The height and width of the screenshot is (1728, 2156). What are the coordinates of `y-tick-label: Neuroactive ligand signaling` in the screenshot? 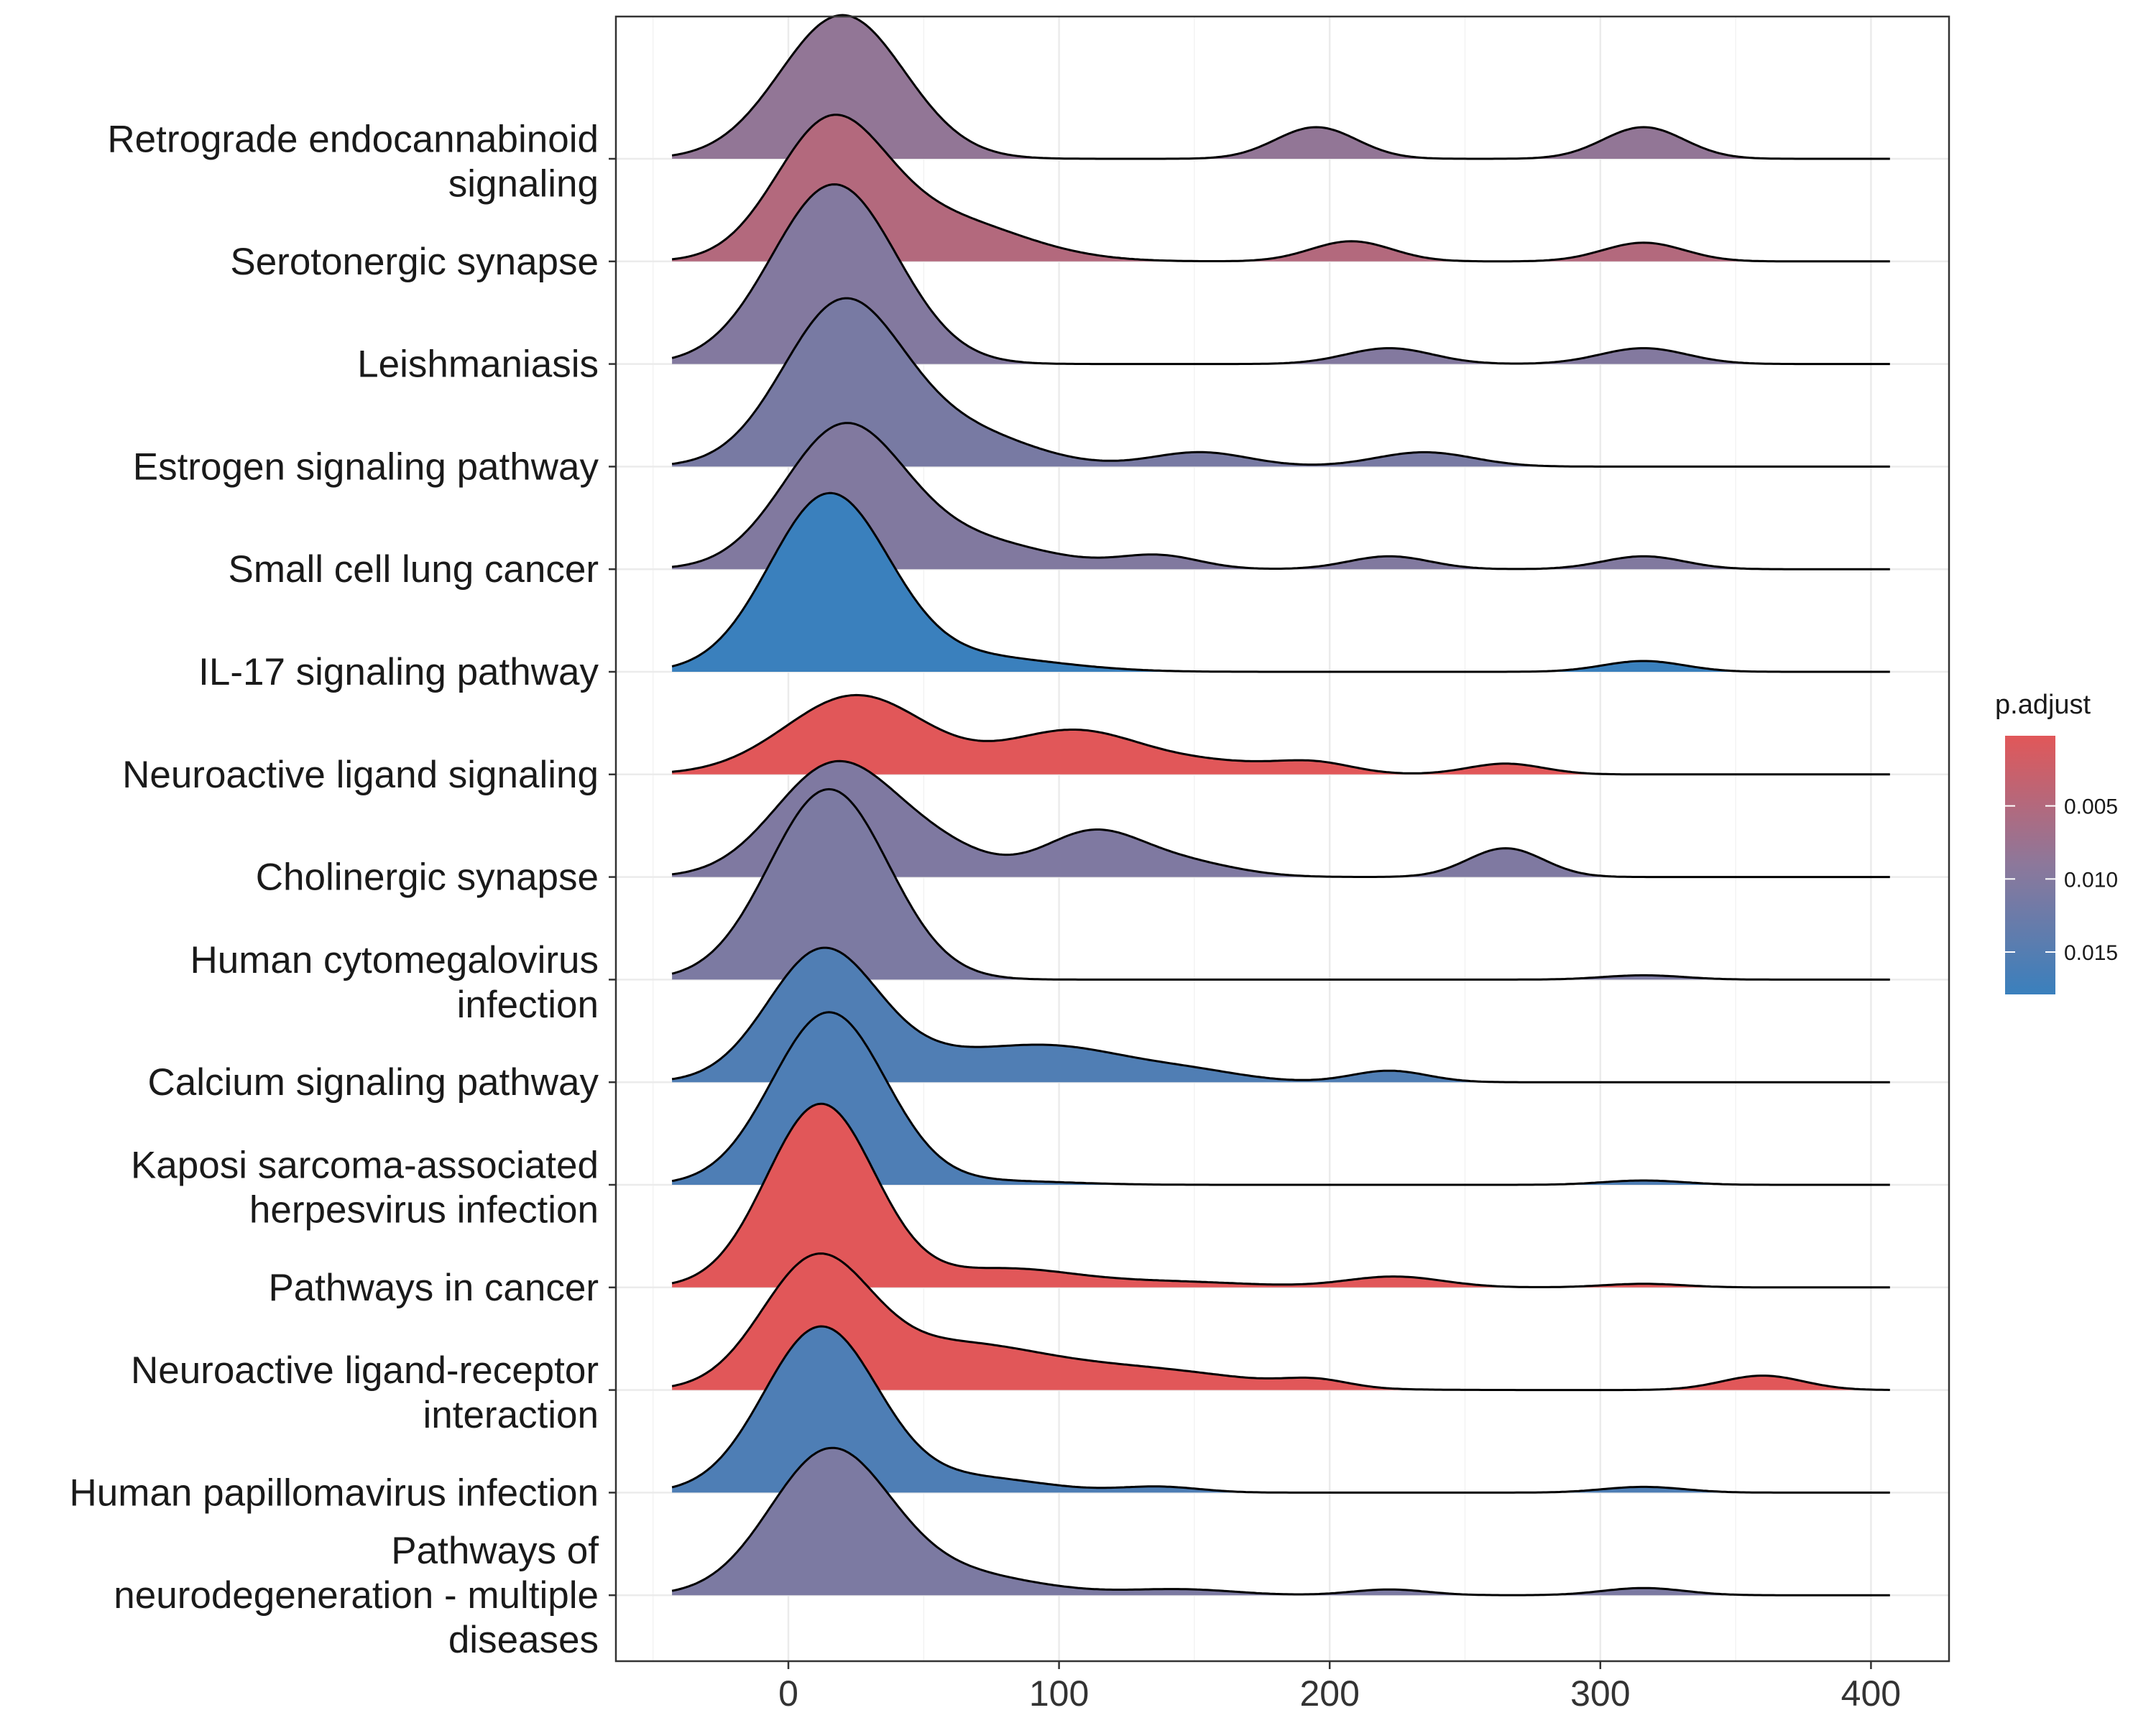 It's located at (361, 775).